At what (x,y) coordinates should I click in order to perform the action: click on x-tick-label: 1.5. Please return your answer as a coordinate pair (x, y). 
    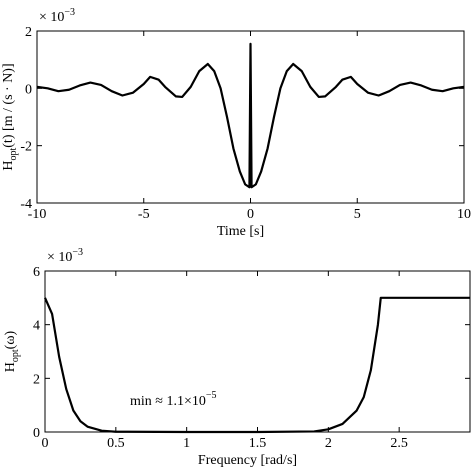
    Looking at the image, I should click on (258, 443).